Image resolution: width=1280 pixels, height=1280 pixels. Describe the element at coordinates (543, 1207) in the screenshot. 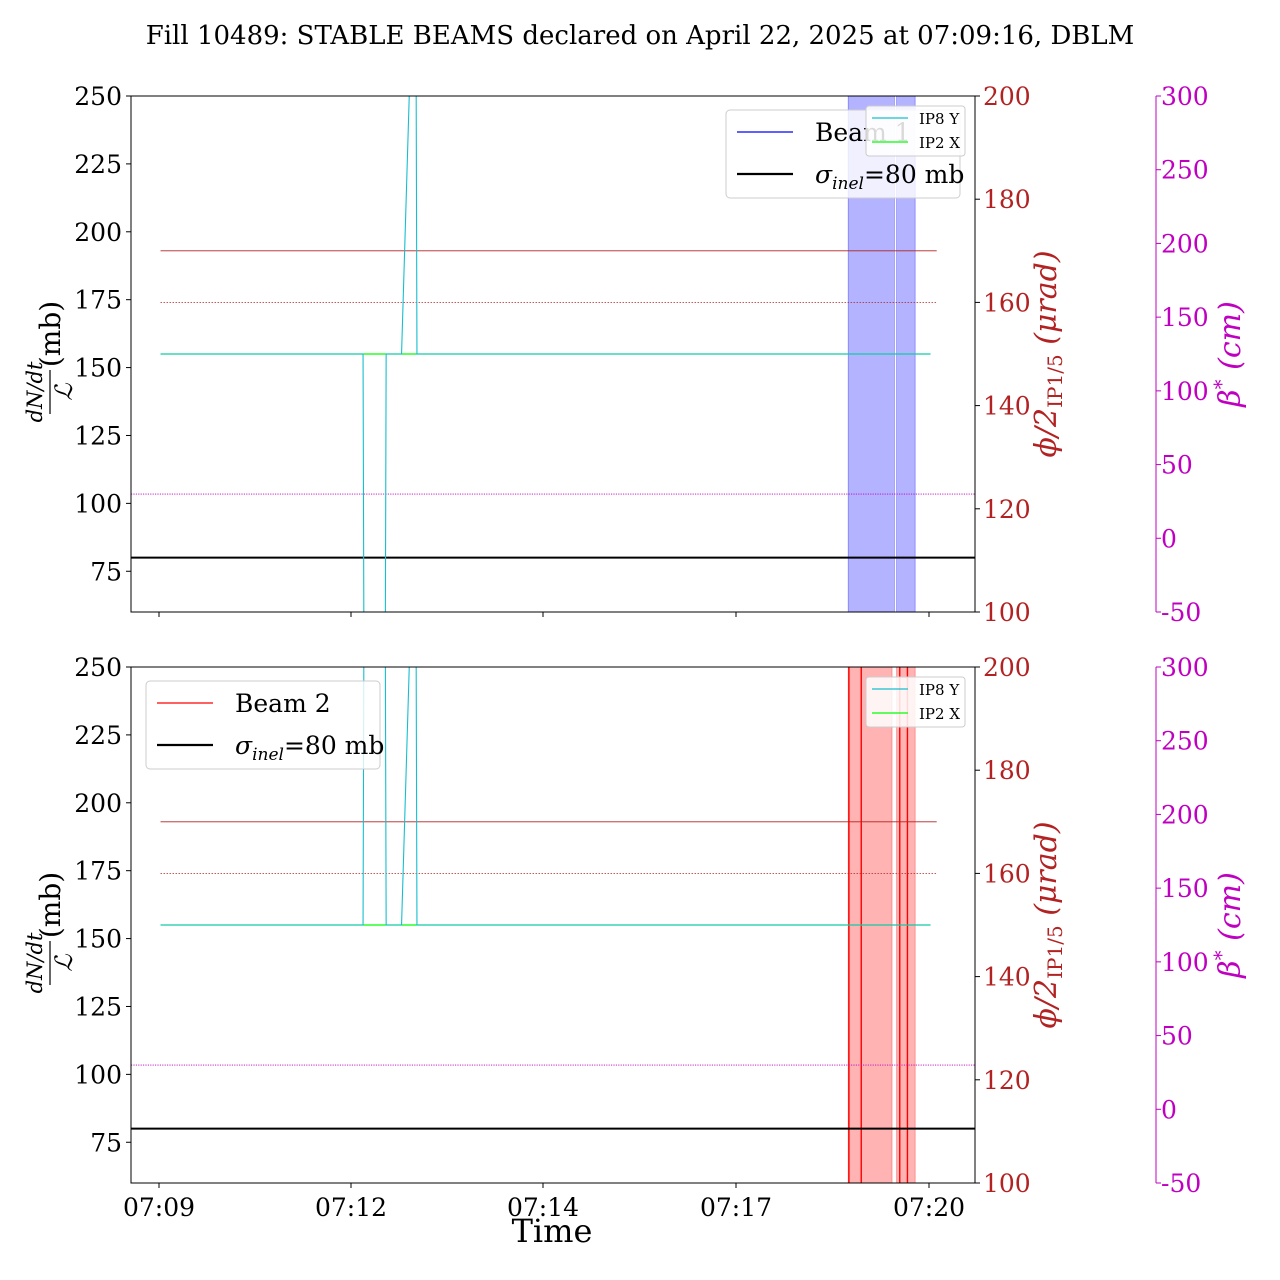

I see `x-tick-label: 07:14` at that location.